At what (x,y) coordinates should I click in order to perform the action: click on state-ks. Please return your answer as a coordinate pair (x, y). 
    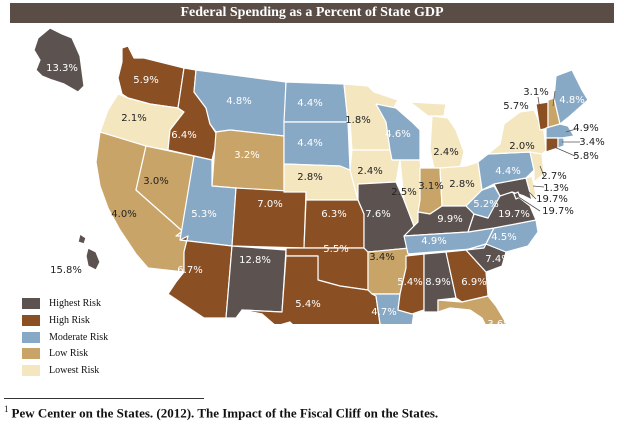
    Looking at the image, I should click on (334, 224).